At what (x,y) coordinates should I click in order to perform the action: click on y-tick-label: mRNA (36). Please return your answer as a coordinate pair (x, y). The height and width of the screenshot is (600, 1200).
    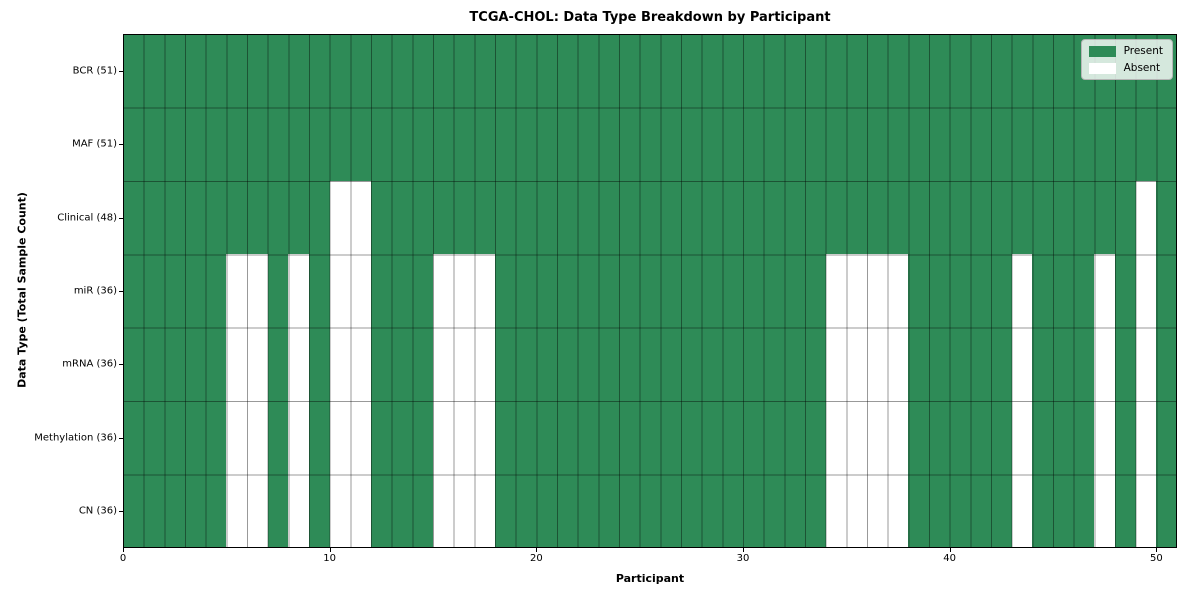
    Looking at the image, I should click on (89, 364).